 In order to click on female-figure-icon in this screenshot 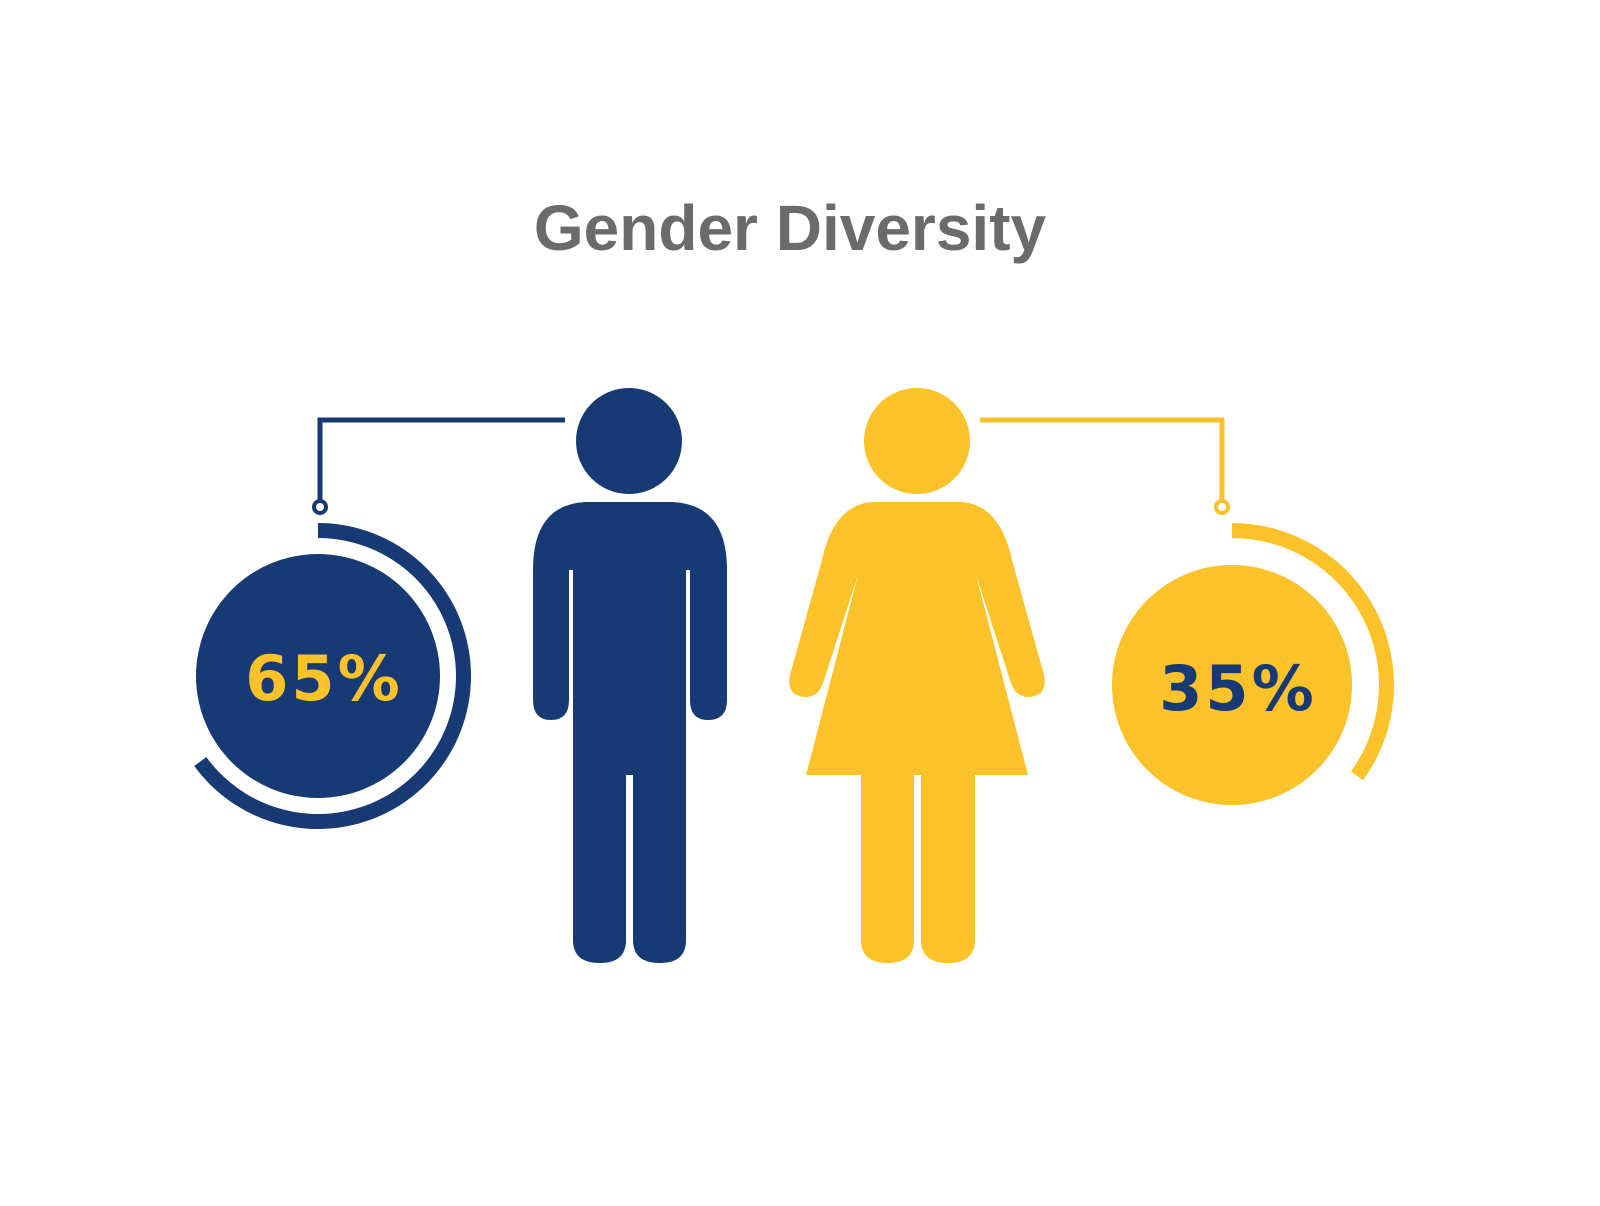, I will do `click(917, 675)`.